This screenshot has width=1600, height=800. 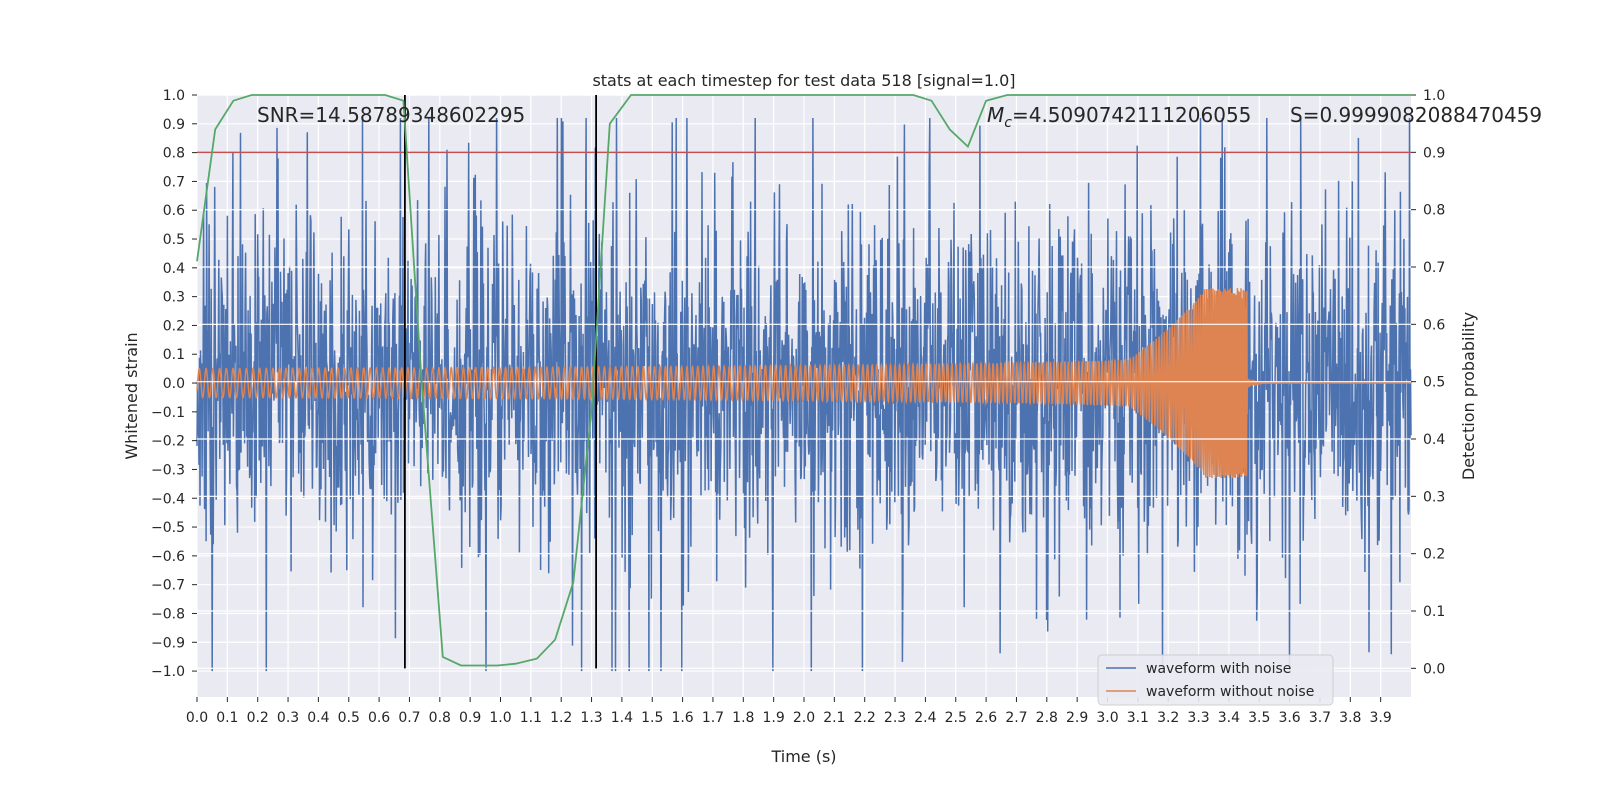 What do you see at coordinates (1320, 718) in the screenshot?
I see `x-tick-label: 3.7` at bounding box center [1320, 718].